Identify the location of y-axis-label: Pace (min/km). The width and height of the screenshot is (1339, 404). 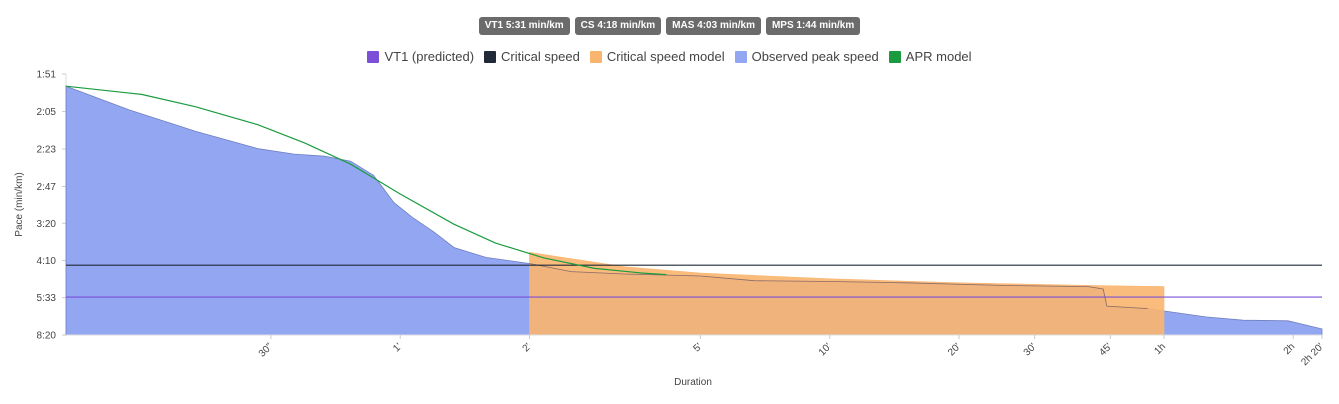
(19, 204).